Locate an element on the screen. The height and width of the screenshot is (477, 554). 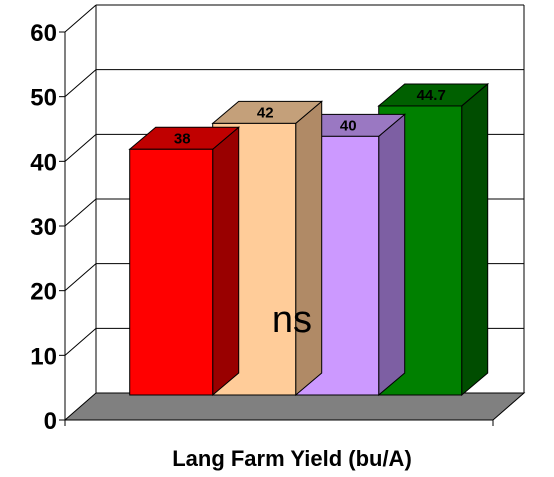
y-tick-label: 30 is located at coordinates (43, 227).